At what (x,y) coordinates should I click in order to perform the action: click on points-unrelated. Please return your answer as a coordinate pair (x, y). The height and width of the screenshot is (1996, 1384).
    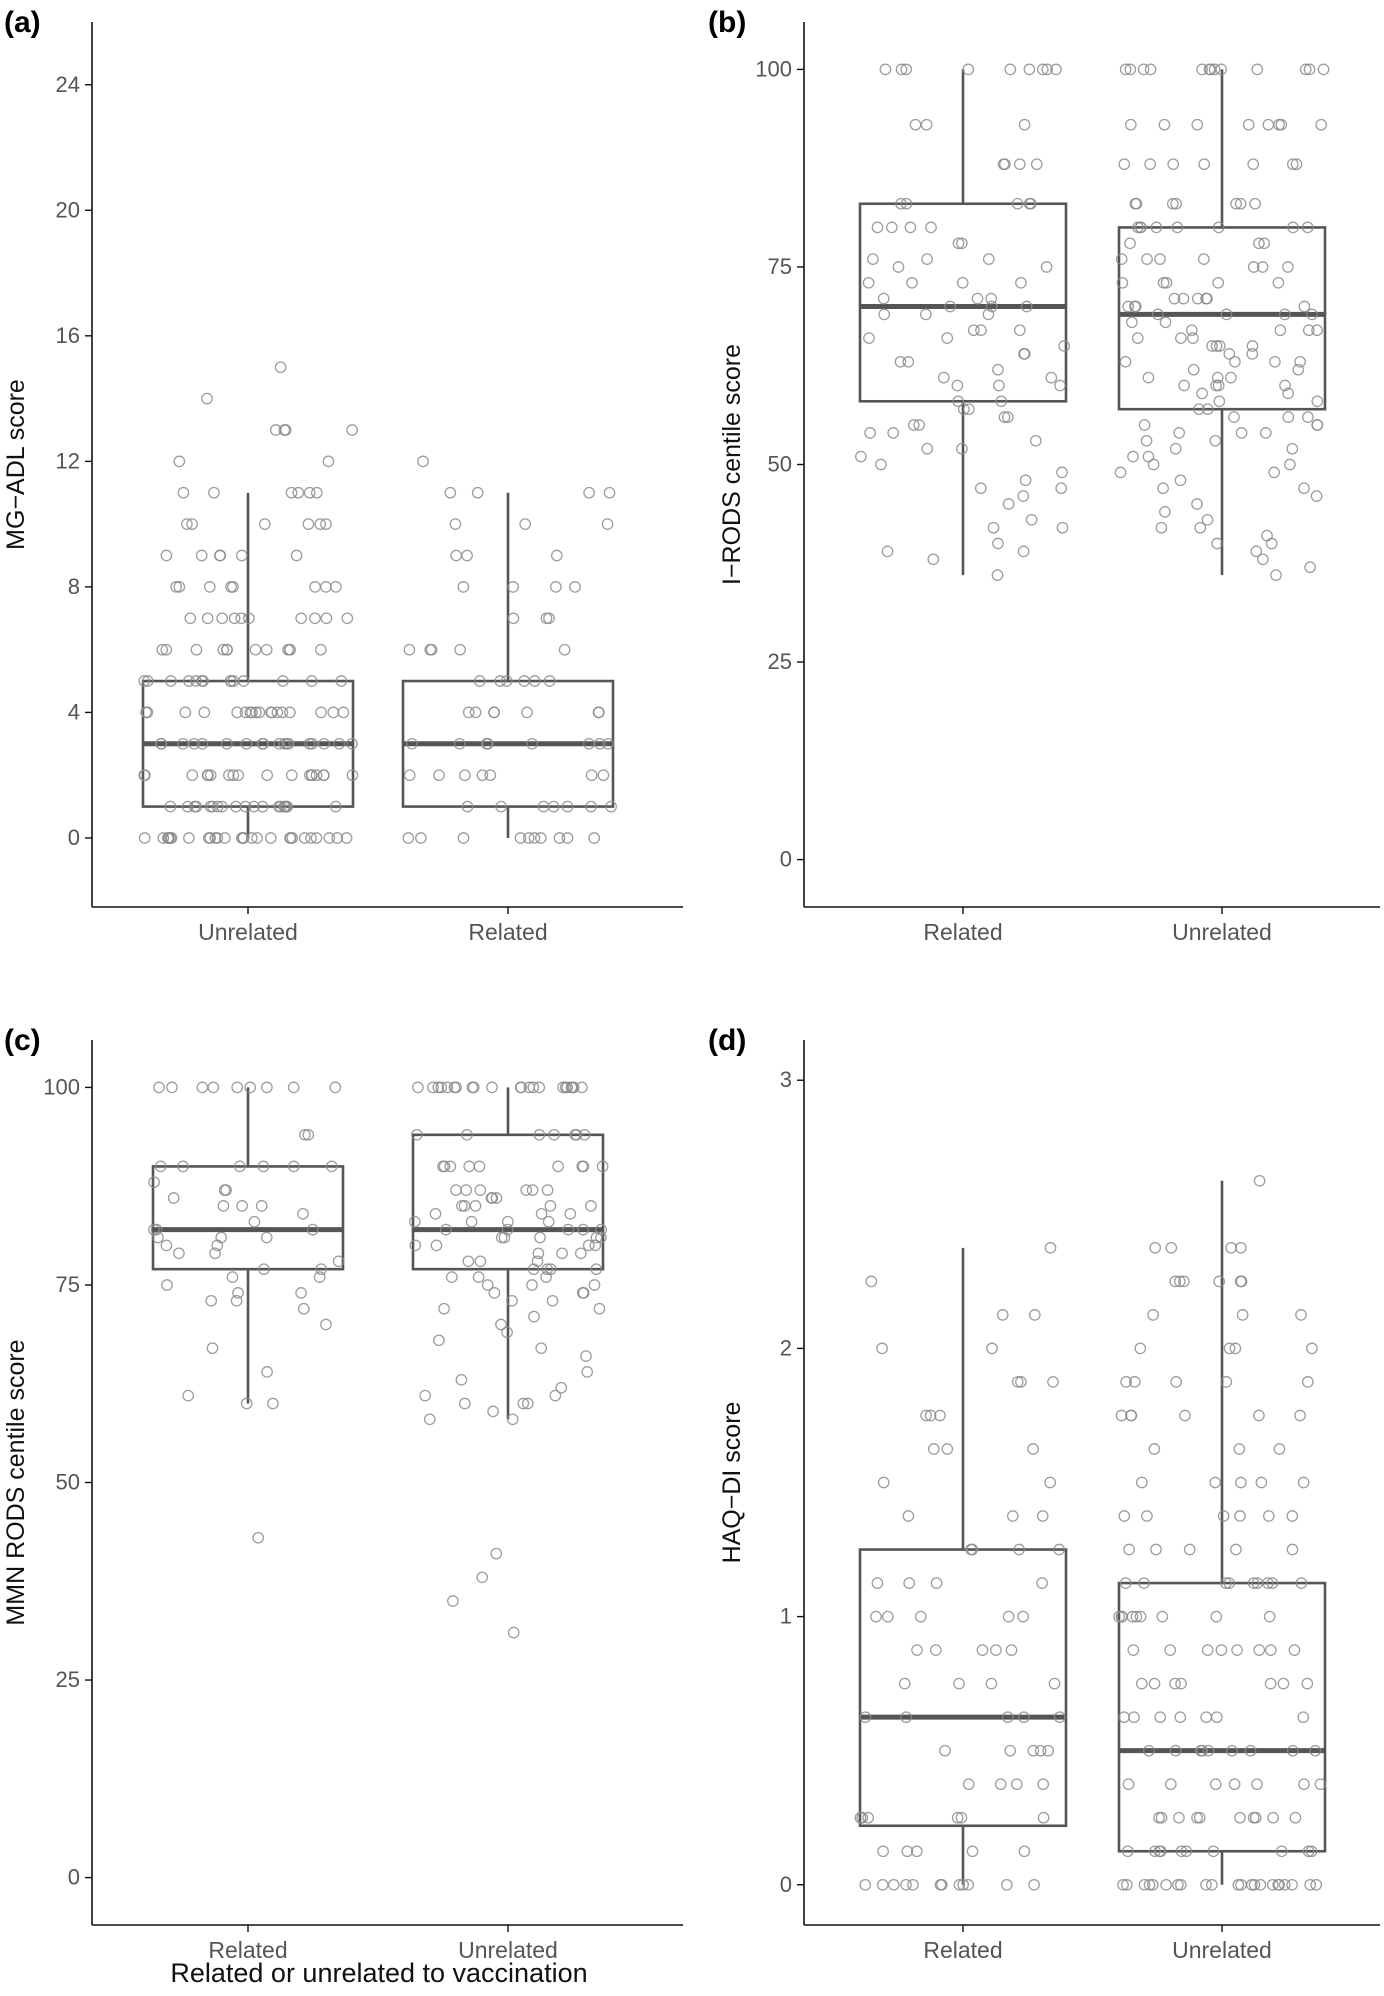
    Looking at the image, I should click on (248, 602).